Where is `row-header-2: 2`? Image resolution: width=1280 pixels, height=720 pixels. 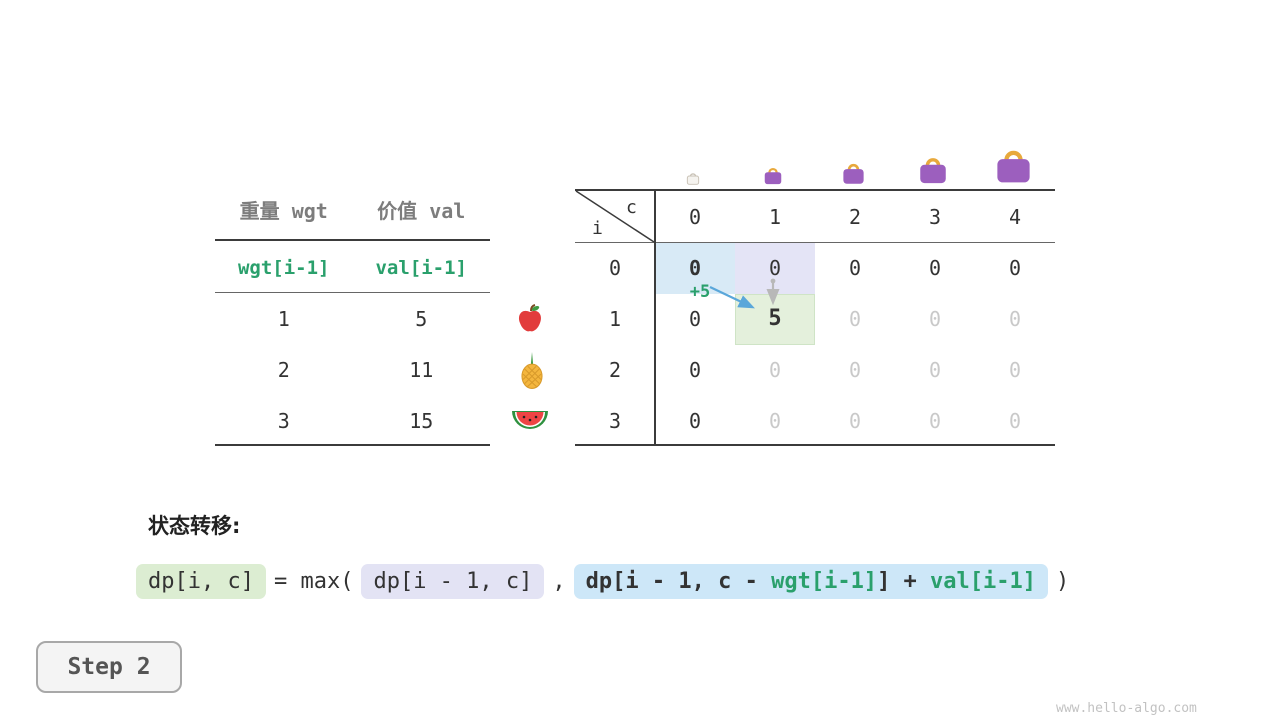
row-header-2: 2 is located at coordinates (615, 370).